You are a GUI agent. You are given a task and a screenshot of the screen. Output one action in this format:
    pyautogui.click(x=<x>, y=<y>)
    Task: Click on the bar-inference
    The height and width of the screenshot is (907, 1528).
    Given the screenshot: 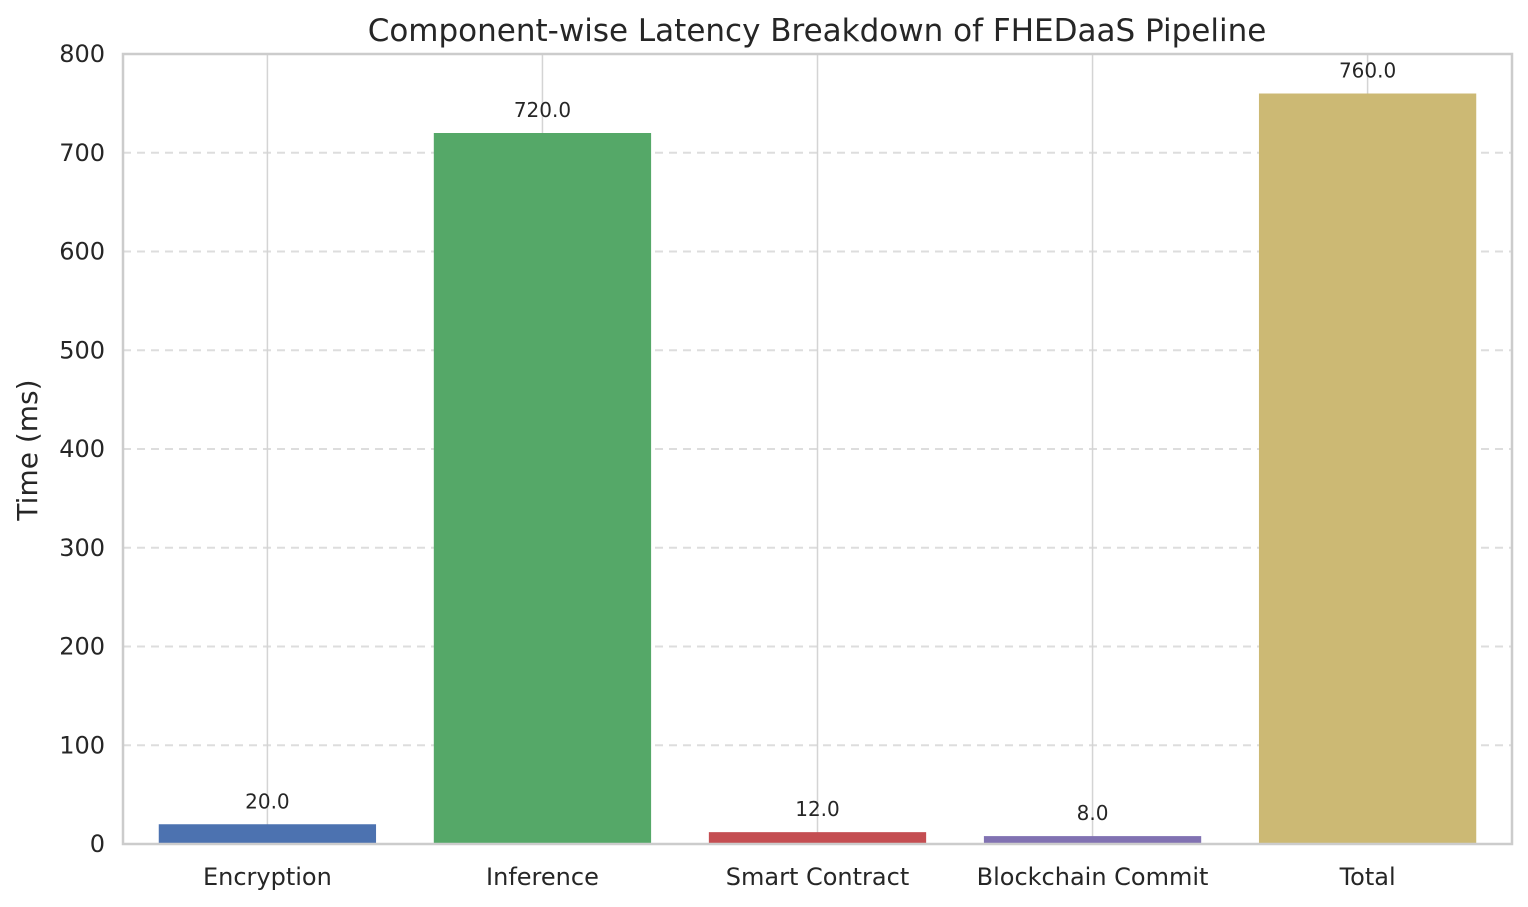 What is the action you would take?
    pyautogui.click(x=542, y=488)
    